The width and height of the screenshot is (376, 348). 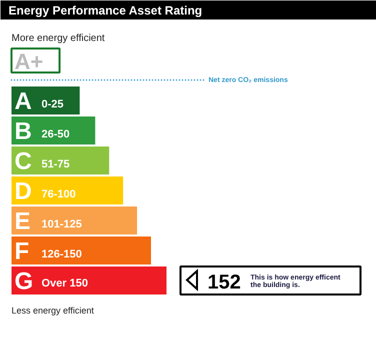 What do you see at coordinates (224, 283) in the screenshot?
I see `text: 152` at bounding box center [224, 283].